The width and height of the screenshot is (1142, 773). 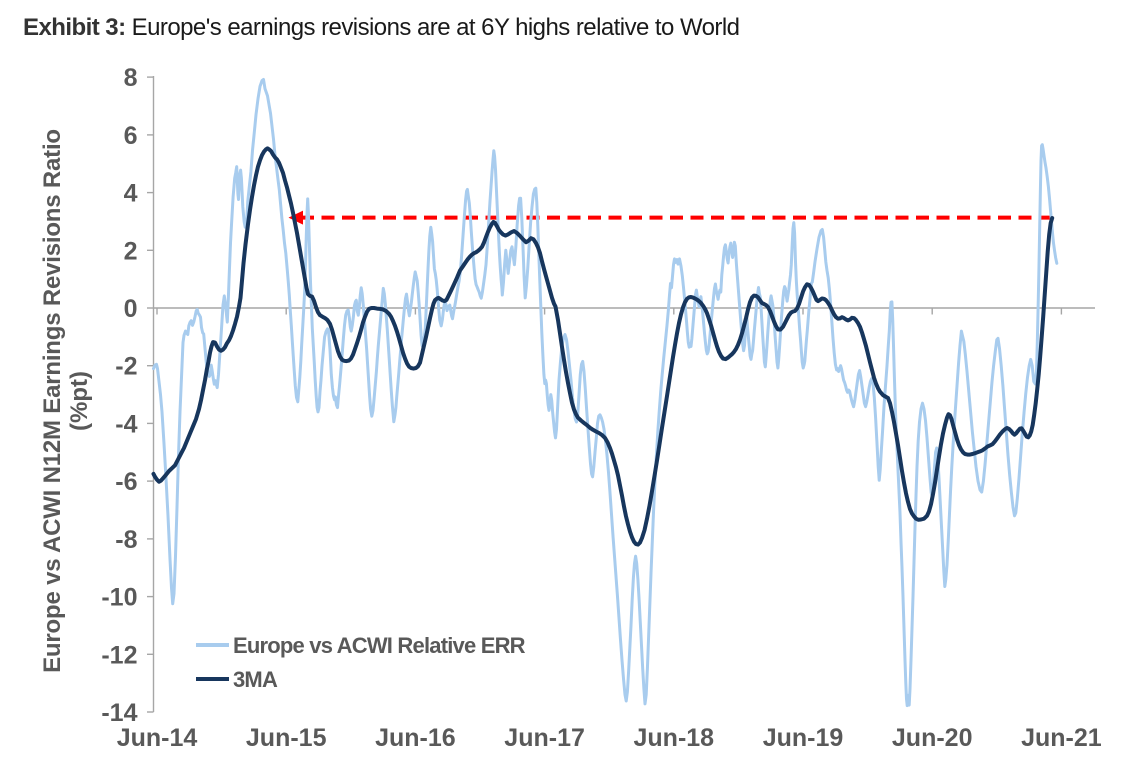 What do you see at coordinates (126, 424) in the screenshot?
I see `svg-text: -4` at bounding box center [126, 424].